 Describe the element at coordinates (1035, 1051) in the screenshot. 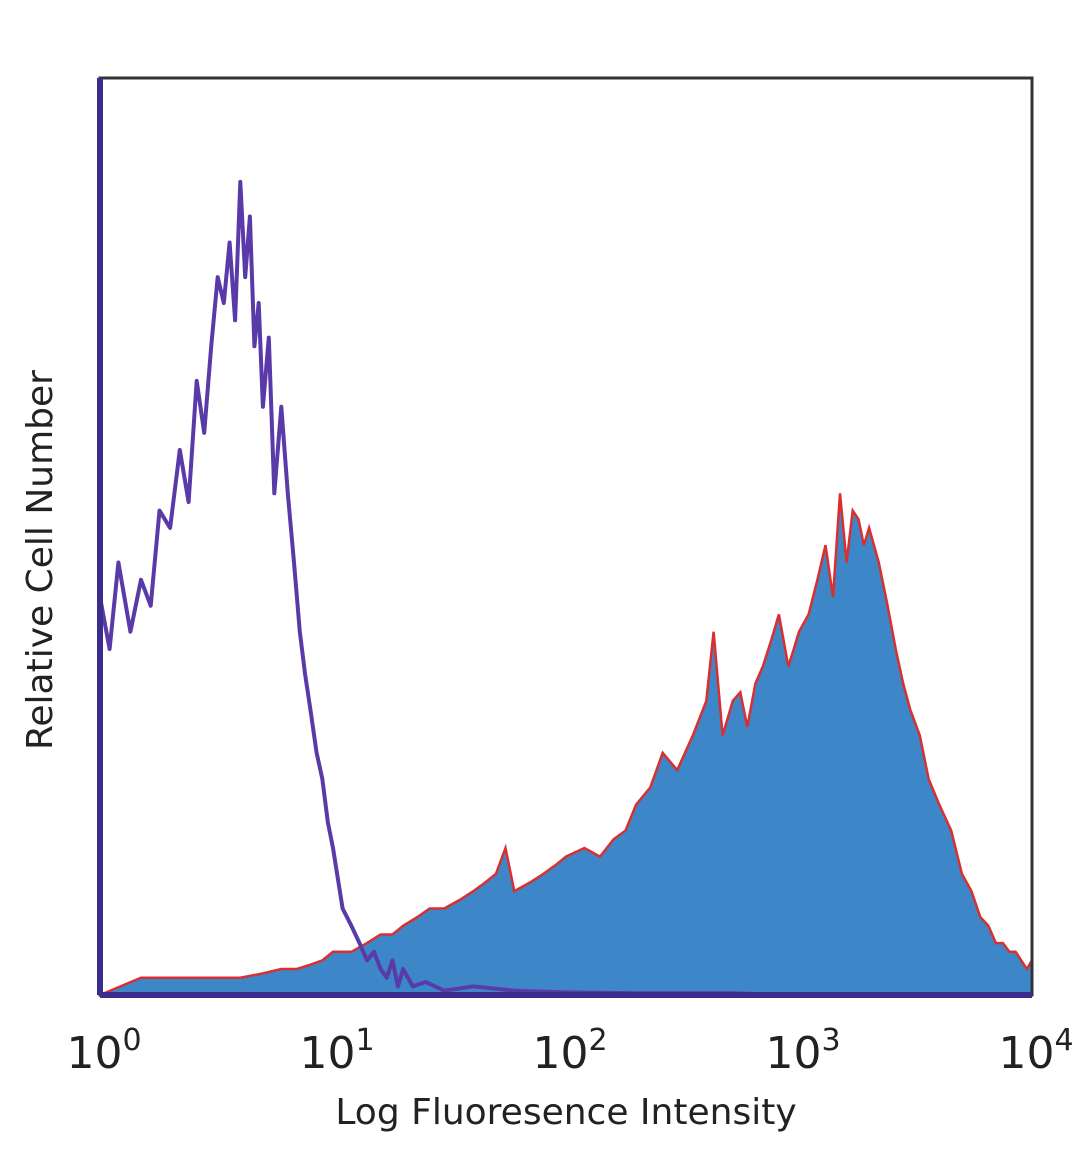

I see `x-tick-label: 104` at that location.